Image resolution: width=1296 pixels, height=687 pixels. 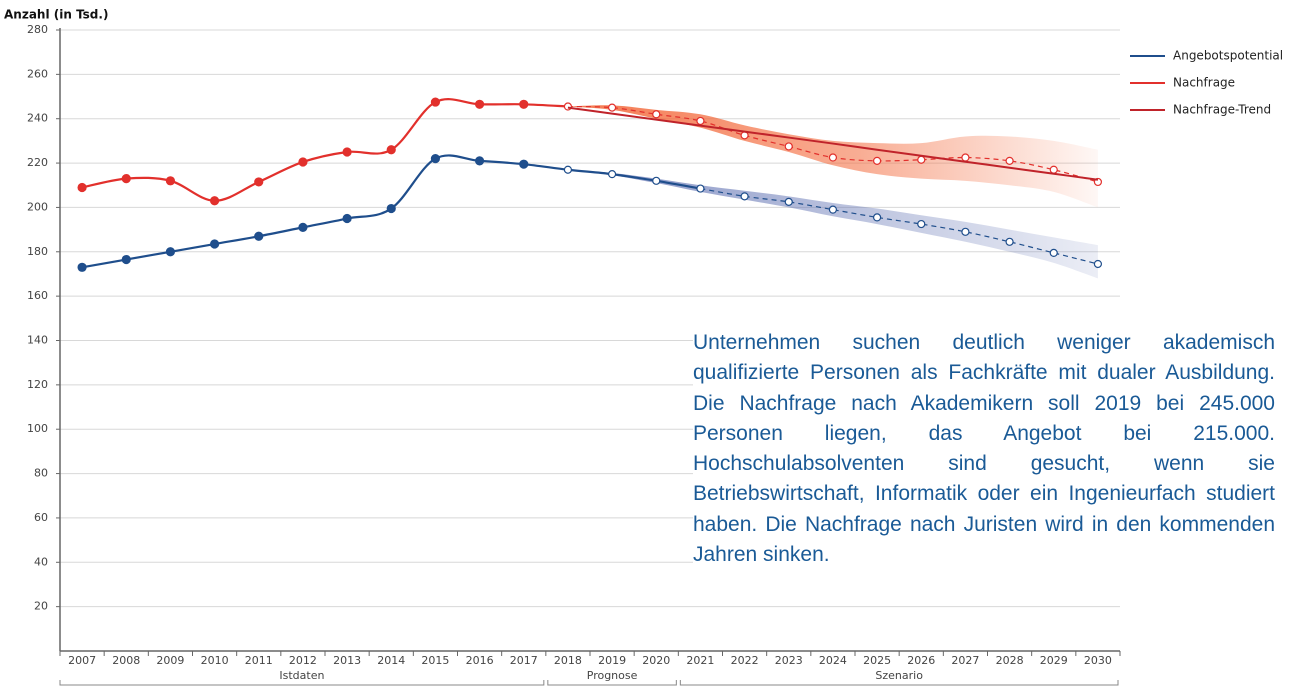 What do you see at coordinates (126, 660) in the screenshot?
I see `x-tick-label: 2008` at bounding box center [126, 660].